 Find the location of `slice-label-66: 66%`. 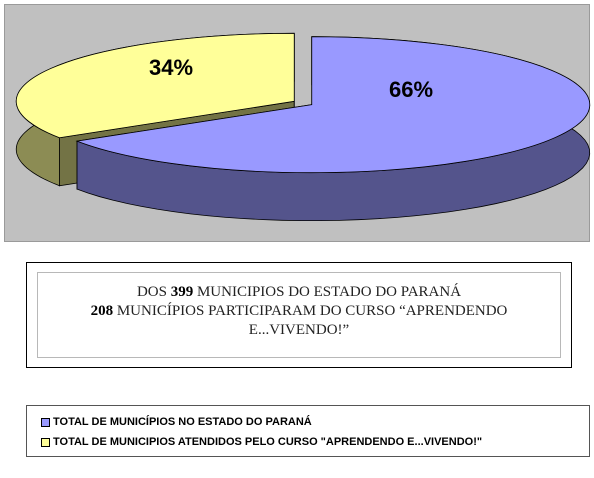

slice-label-66: 66% is located at coordinates (411, 89).